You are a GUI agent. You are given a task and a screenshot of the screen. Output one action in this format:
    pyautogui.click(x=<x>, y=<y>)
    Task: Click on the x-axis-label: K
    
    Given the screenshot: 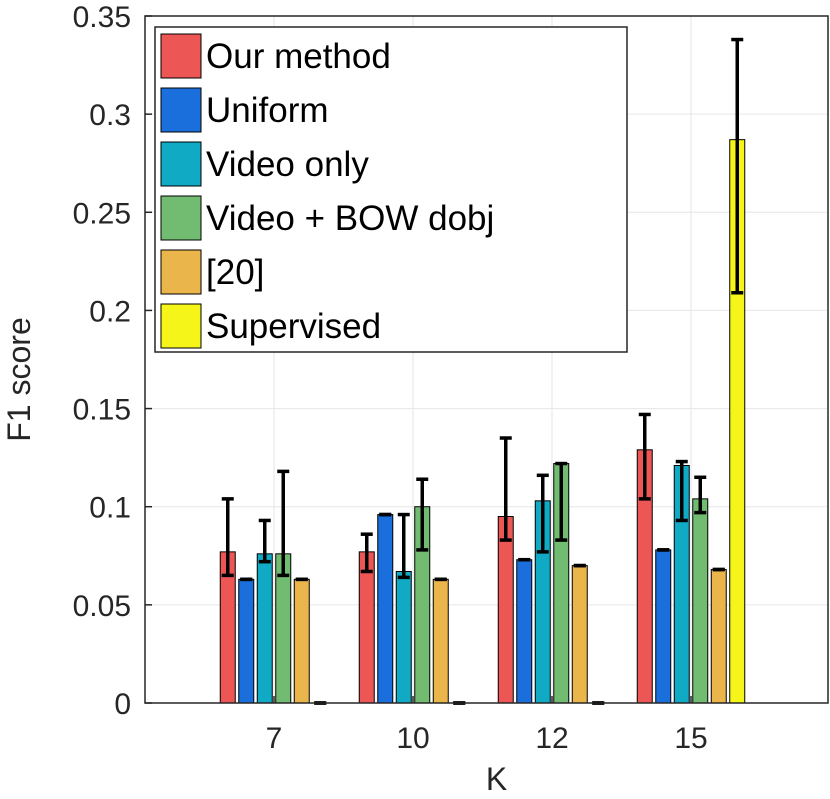 What is the action you would take?
    pyautogui.click(x=496, y=779)
    